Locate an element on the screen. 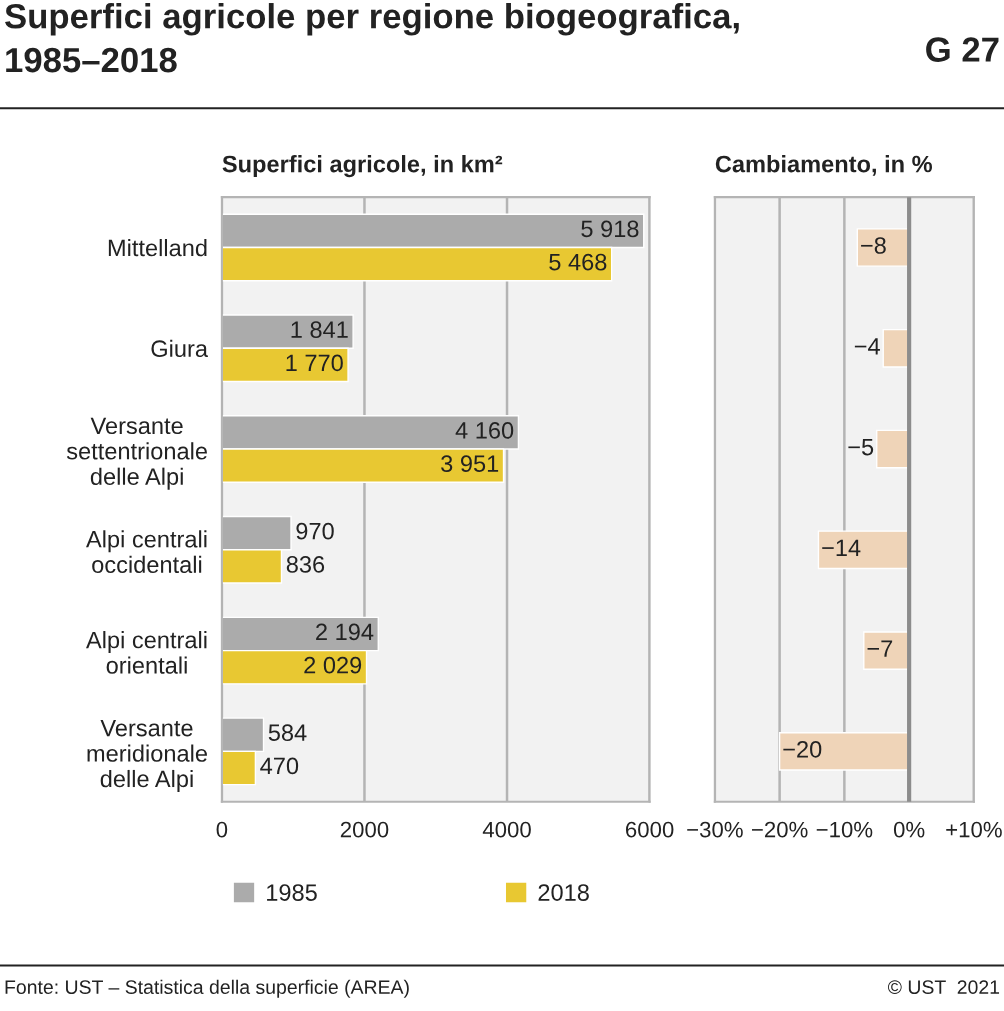 Image resolution: width=1004 pixels, height=1011 pixels. data-label: 2 194 is located at coordinates (345, 632).